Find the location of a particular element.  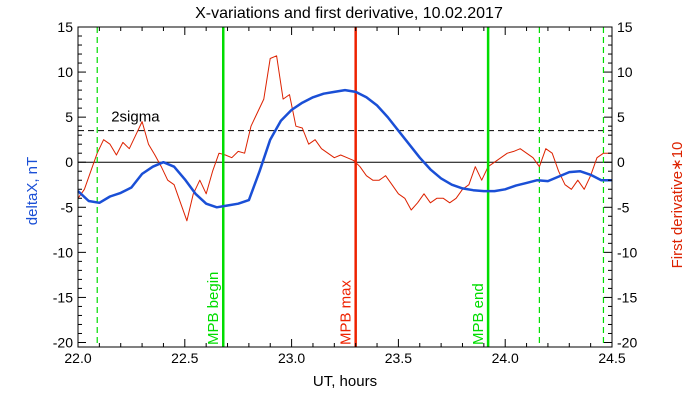

y-tick-label-left: -20 is located at coordinates (63, 342).